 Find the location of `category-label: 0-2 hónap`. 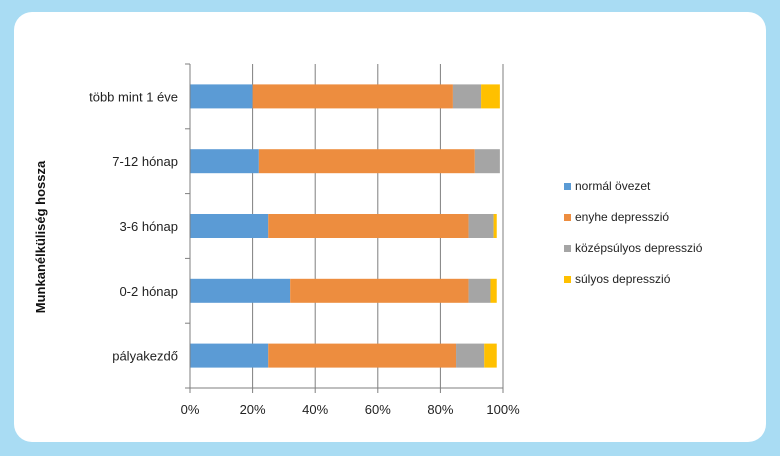

category-label: 0-2 hónap is located at coordinates (148, 291).